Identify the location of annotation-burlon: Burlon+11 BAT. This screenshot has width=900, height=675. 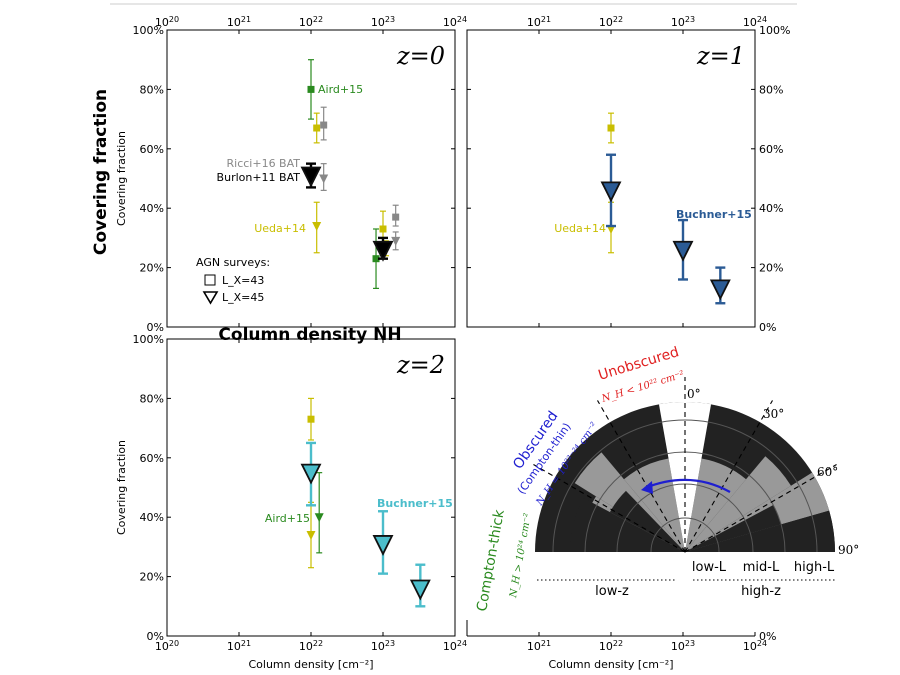
(259, 177).